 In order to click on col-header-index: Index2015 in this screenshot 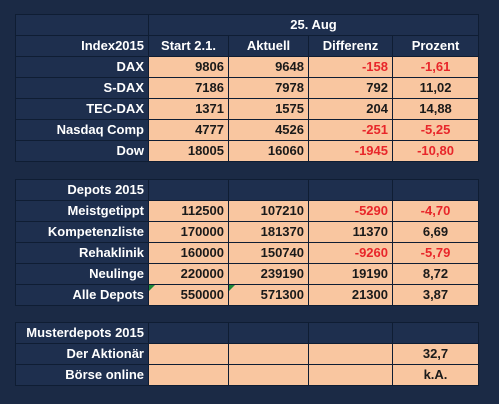, I will do `click(82, 46)`.